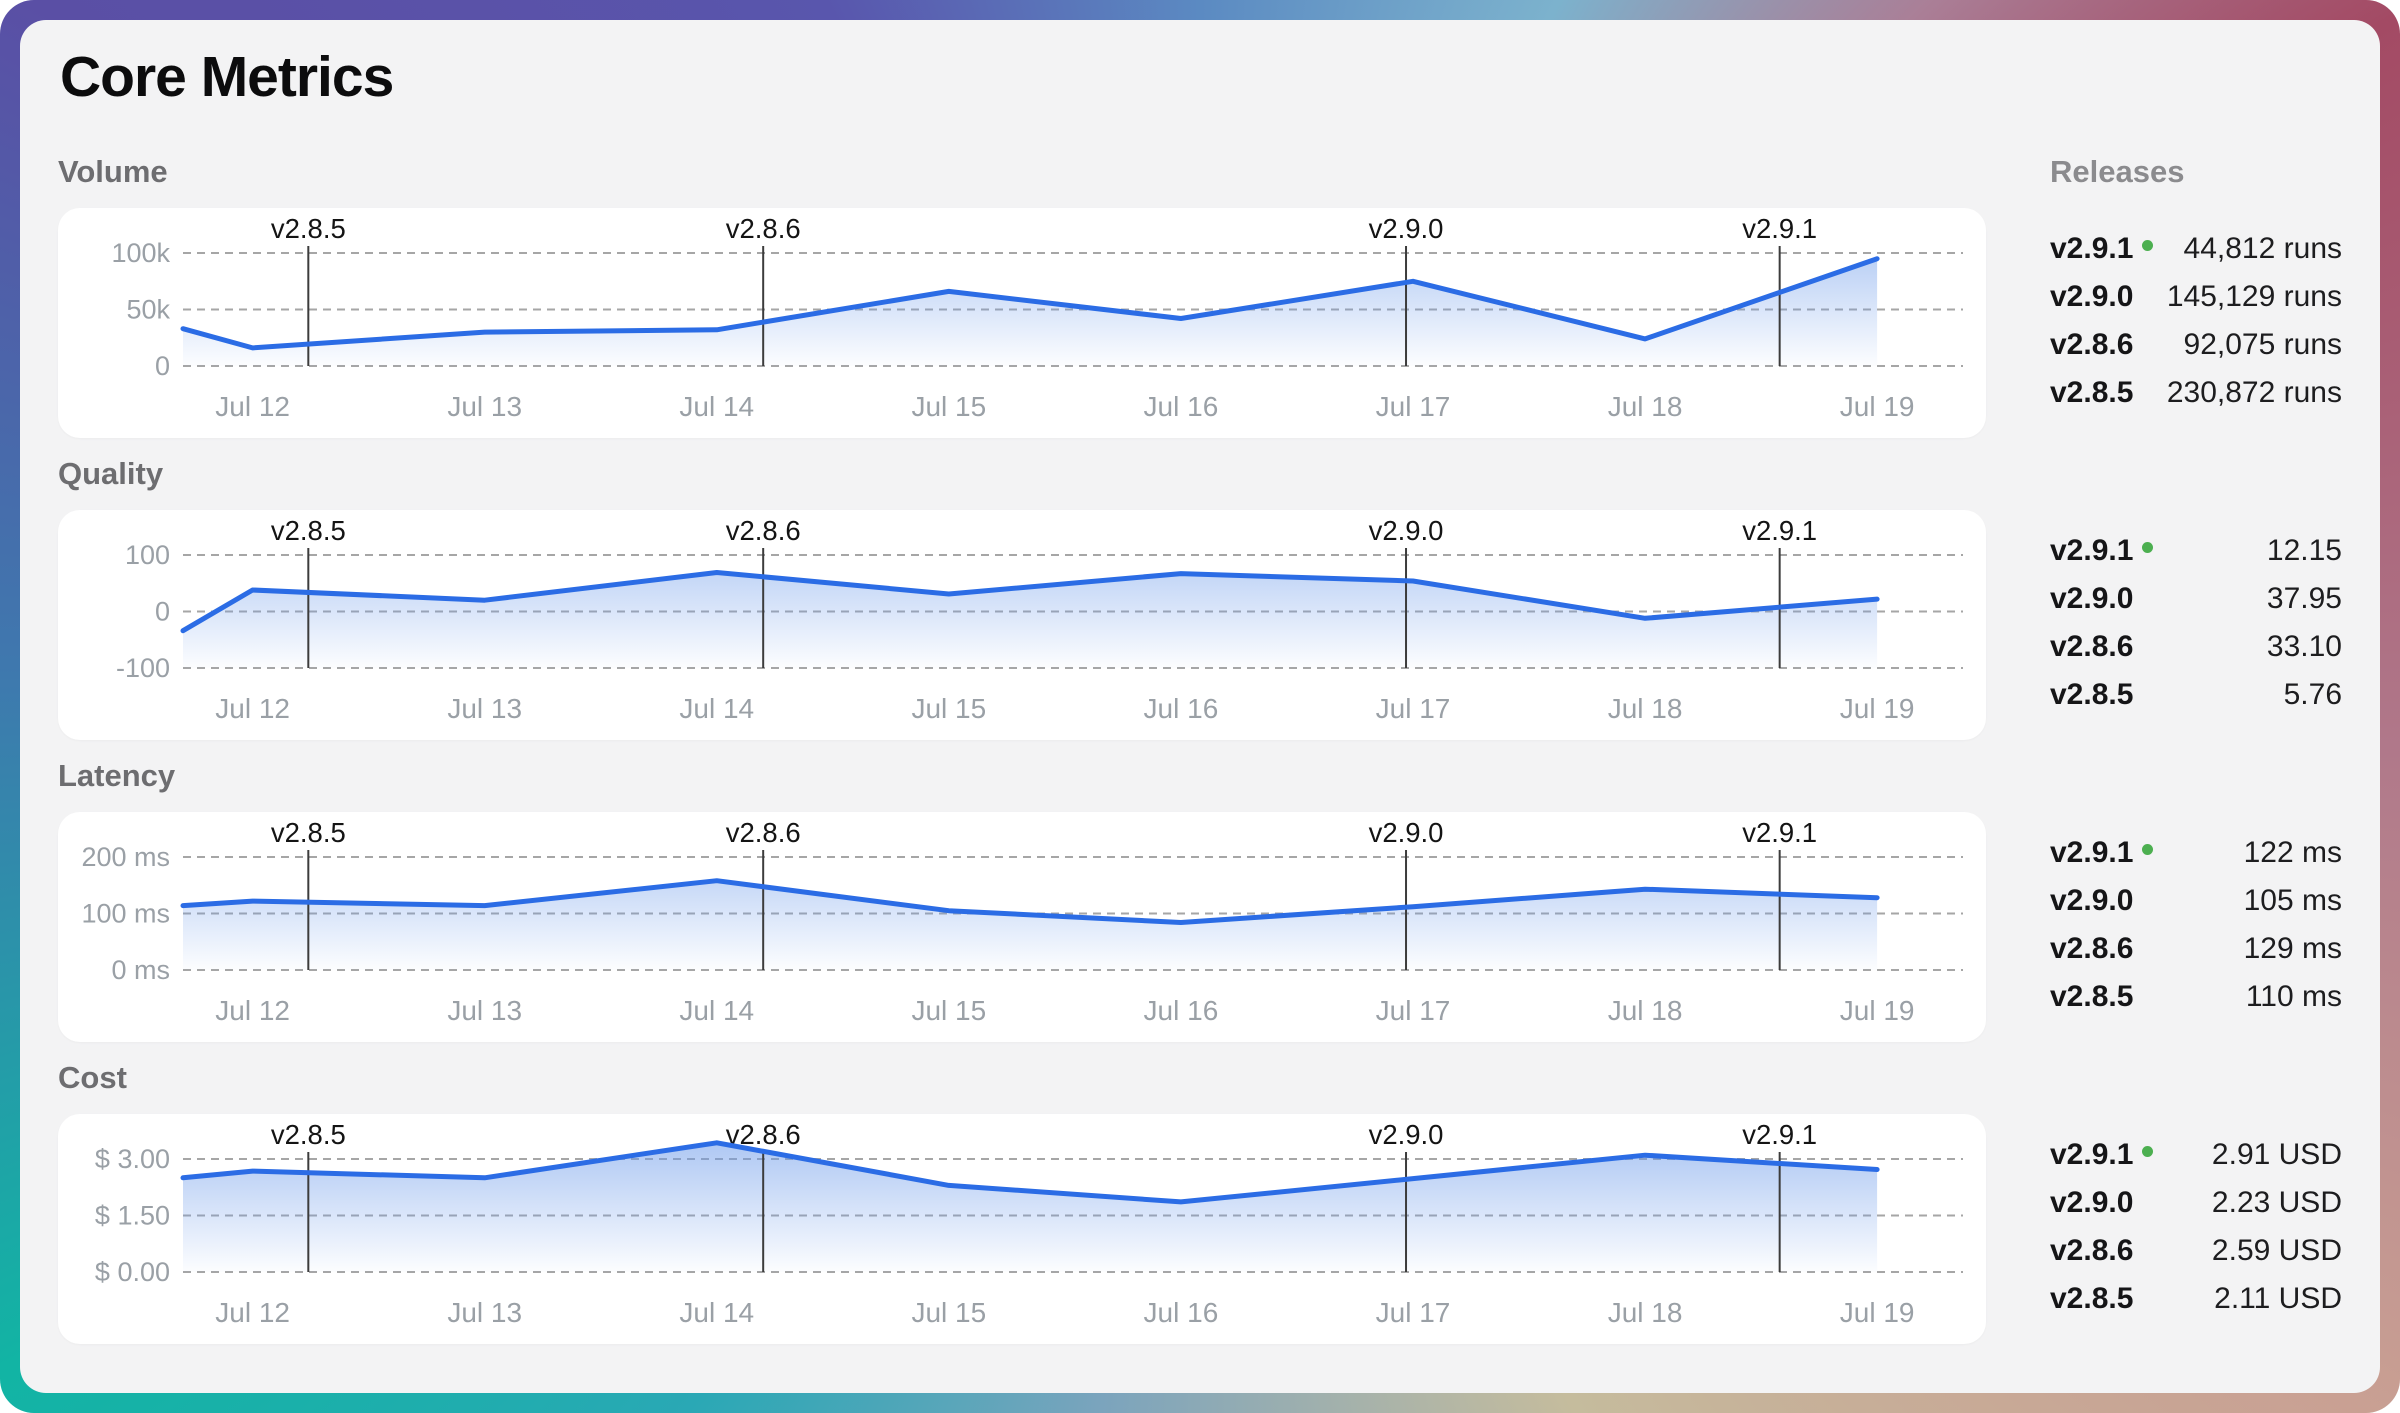  I want to click on y-tick-label: 0, so click(162, 612).